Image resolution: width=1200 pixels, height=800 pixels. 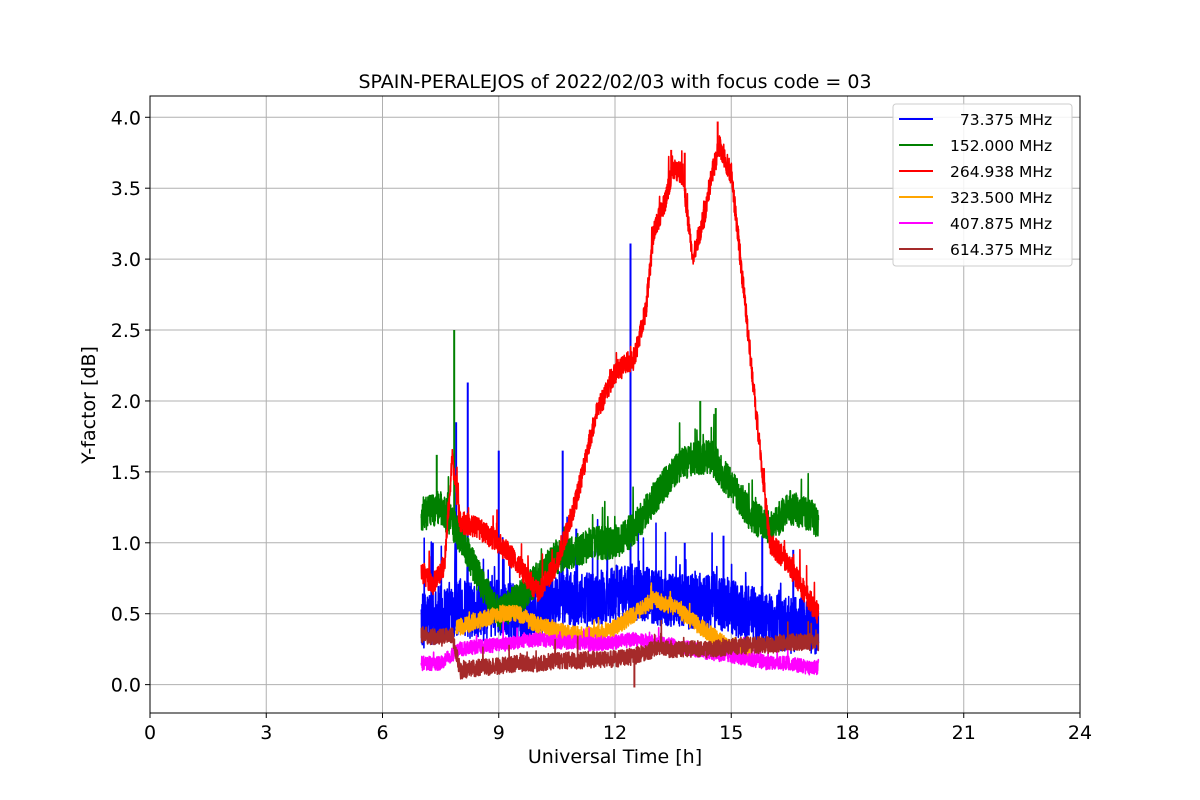 What do you see at coordinates (1001, 146) in the screenshot?
I see `legend-label-1: 152.000 MHz` at bounding box center [1001, 146].